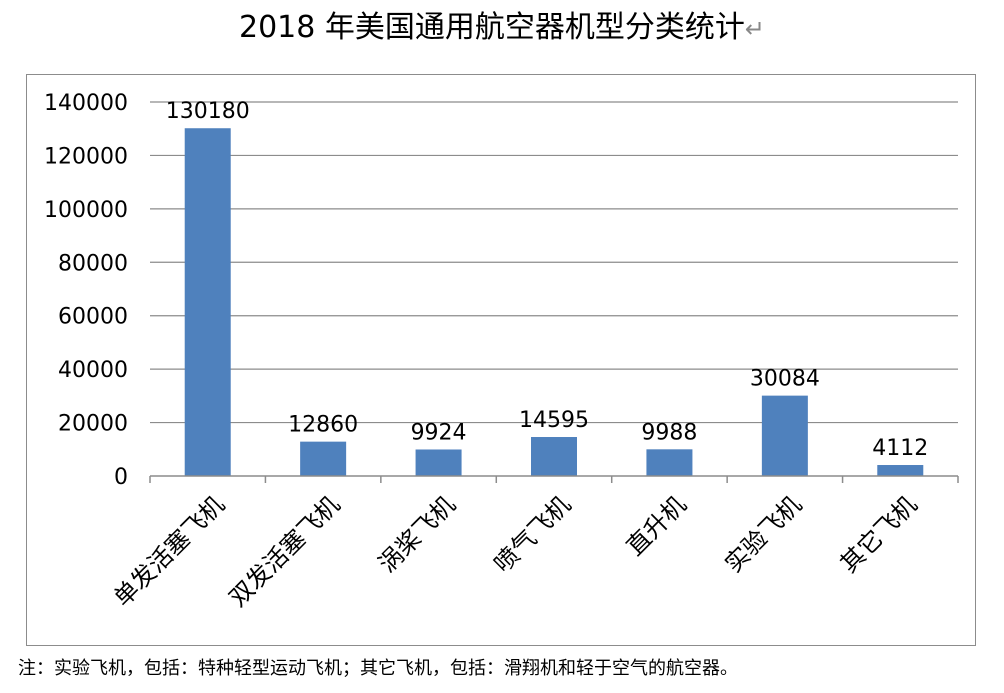 Image resolution: width=1004 pixels, height=693 pixels. What do you see at coordinates (93, 370) in the screenshot?
I see `y-tick-label: 40000` at bounding box center [93, 370].